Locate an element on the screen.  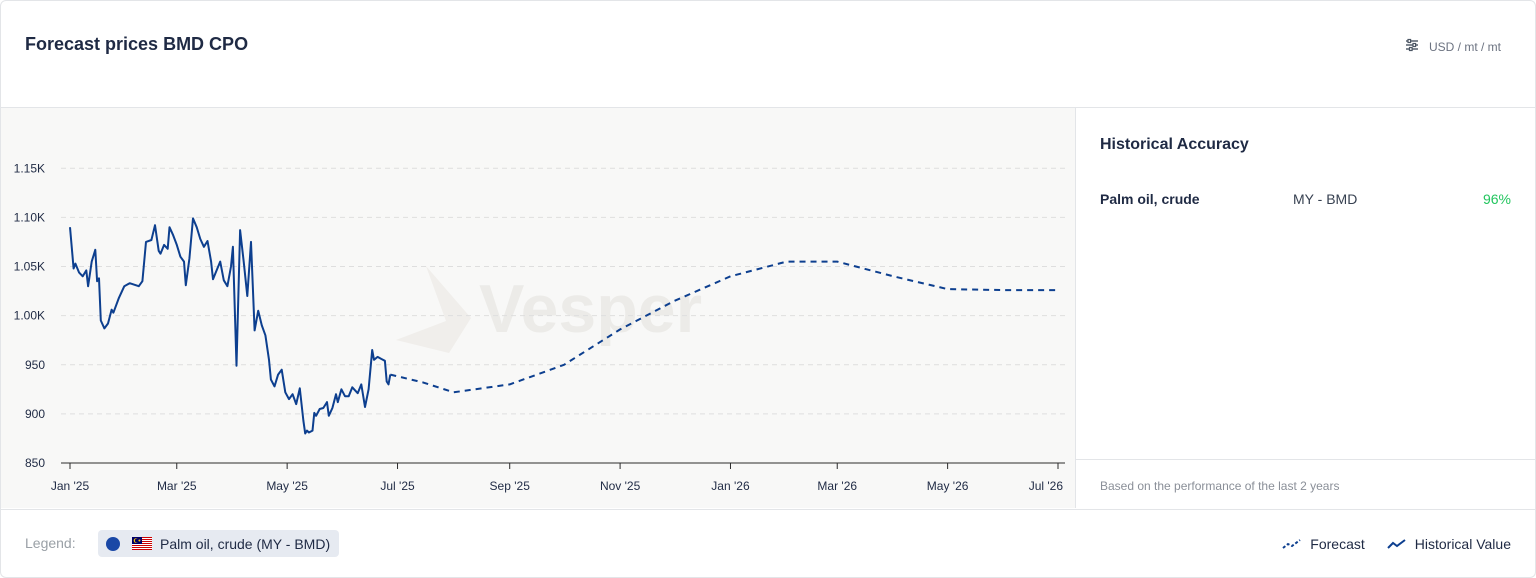
legend-chip-label: Palm oil, crude (MY - BMD) is located at coordinates (245, 543).